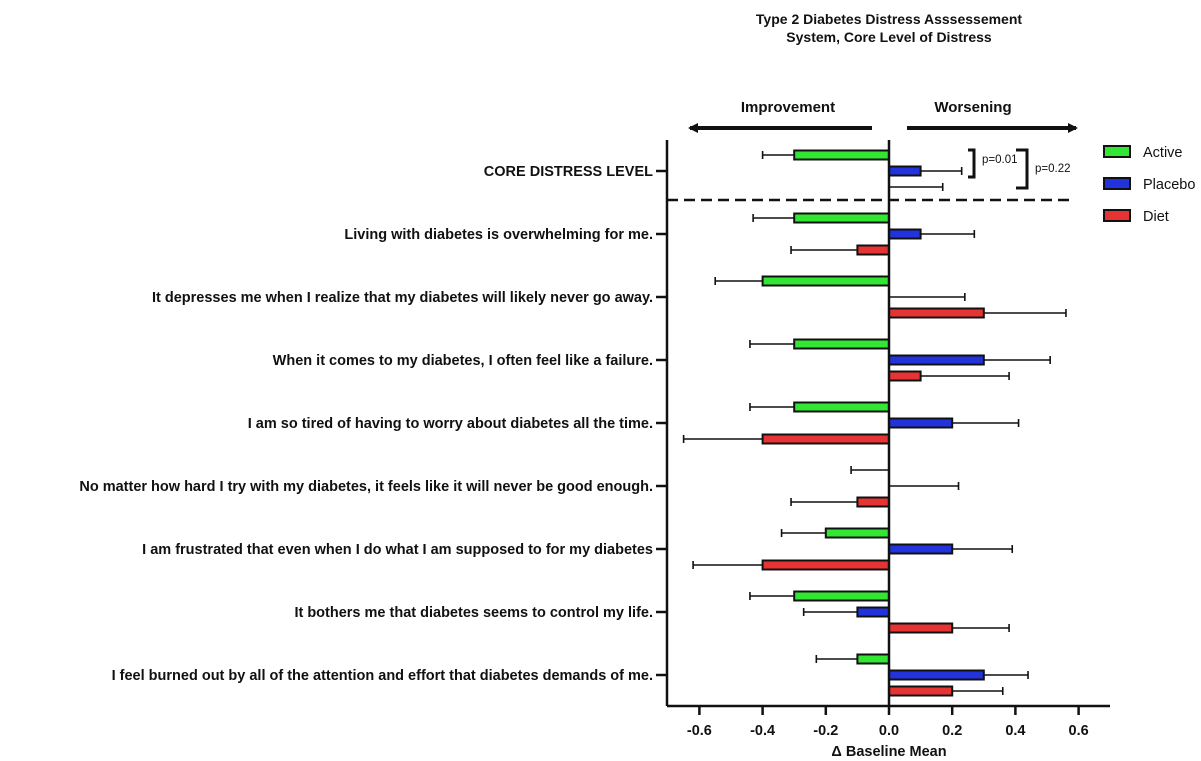  I want to click on x-tick-label-1: -0.4, so click(762, 731).